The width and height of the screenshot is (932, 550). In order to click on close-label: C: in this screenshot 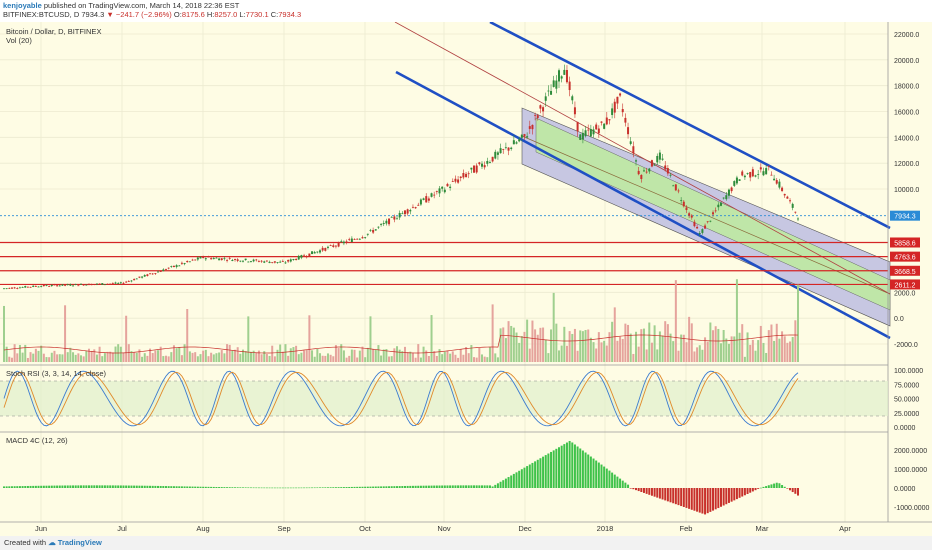, I will do `click(274, 14)`.